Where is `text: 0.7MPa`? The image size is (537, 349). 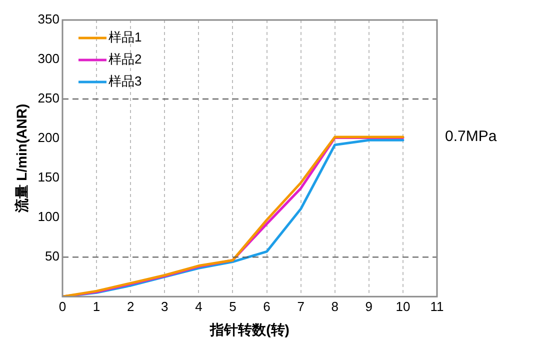 text: 0.7MPa is located at coordinates (471, 137).